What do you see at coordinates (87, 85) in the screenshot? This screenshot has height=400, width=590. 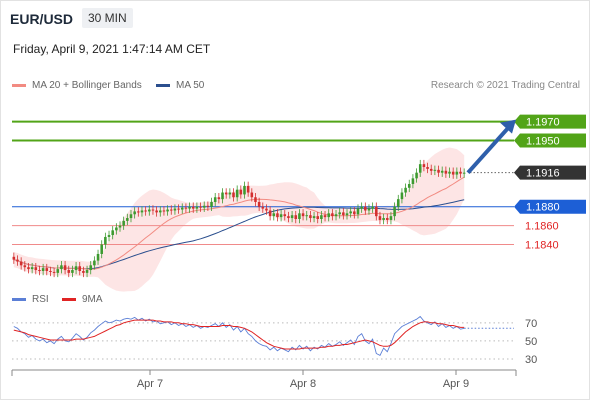 I see `ma20-legend-label: MA 20 + Bollinger Bands` at bounding box center [87, 85].